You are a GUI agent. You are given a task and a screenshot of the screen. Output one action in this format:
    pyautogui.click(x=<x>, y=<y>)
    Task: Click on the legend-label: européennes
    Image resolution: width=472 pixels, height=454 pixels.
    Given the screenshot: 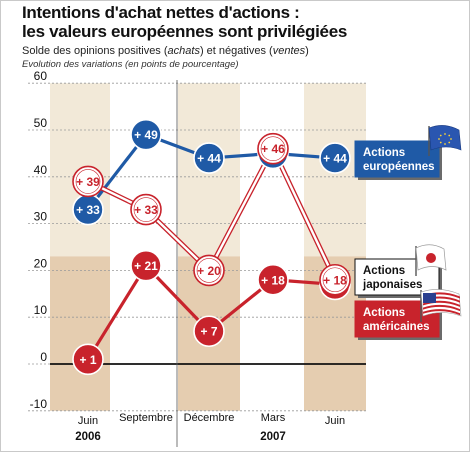 What is the action you would take?
    pyautogui.click(x=399, y=167)
    